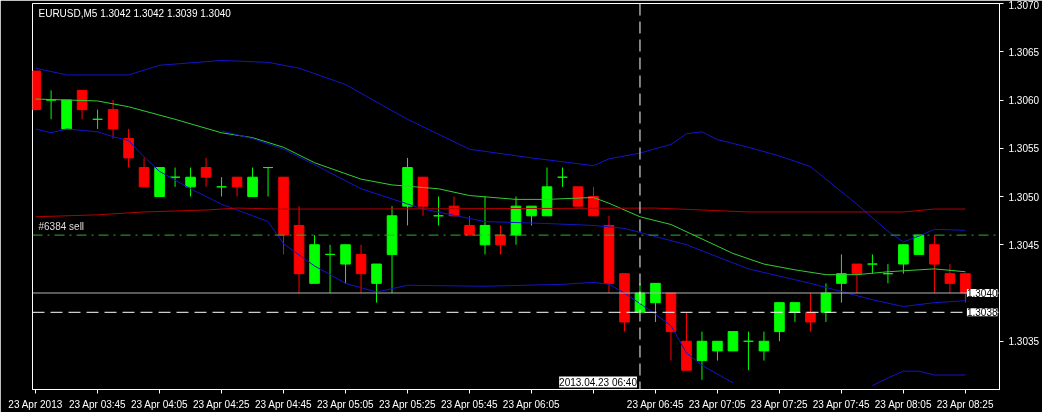  Describe the element at coordinates (500, 212) in the screenshot. I see `line-series` at that location.